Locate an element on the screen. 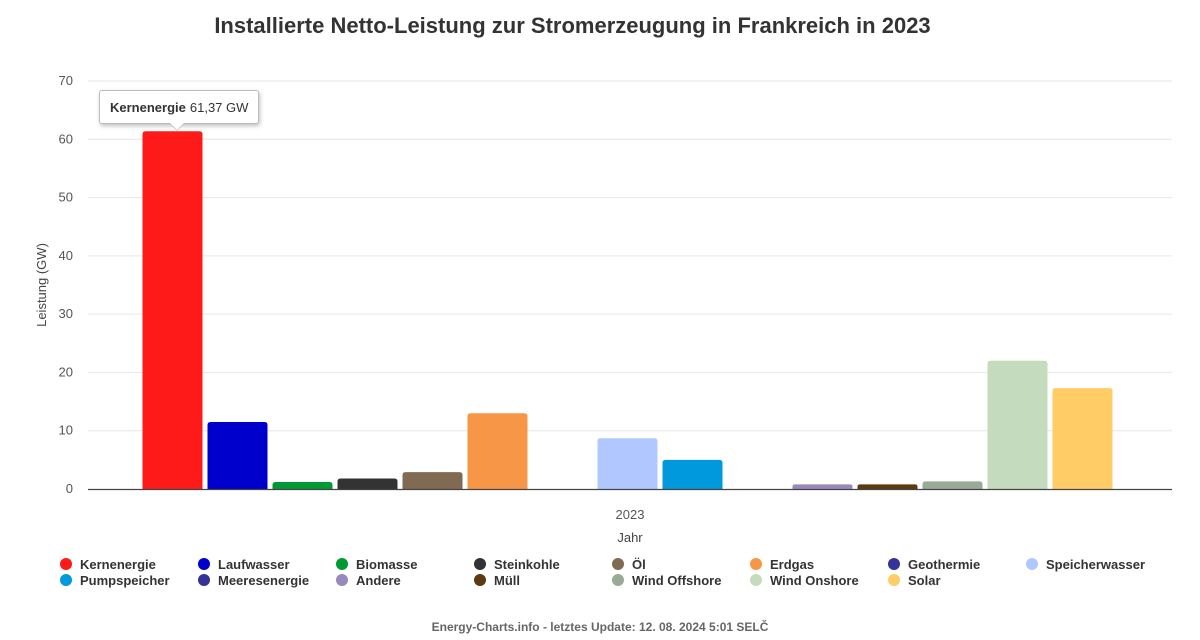  bar-steinkohle is located at coordinates (367, 483).